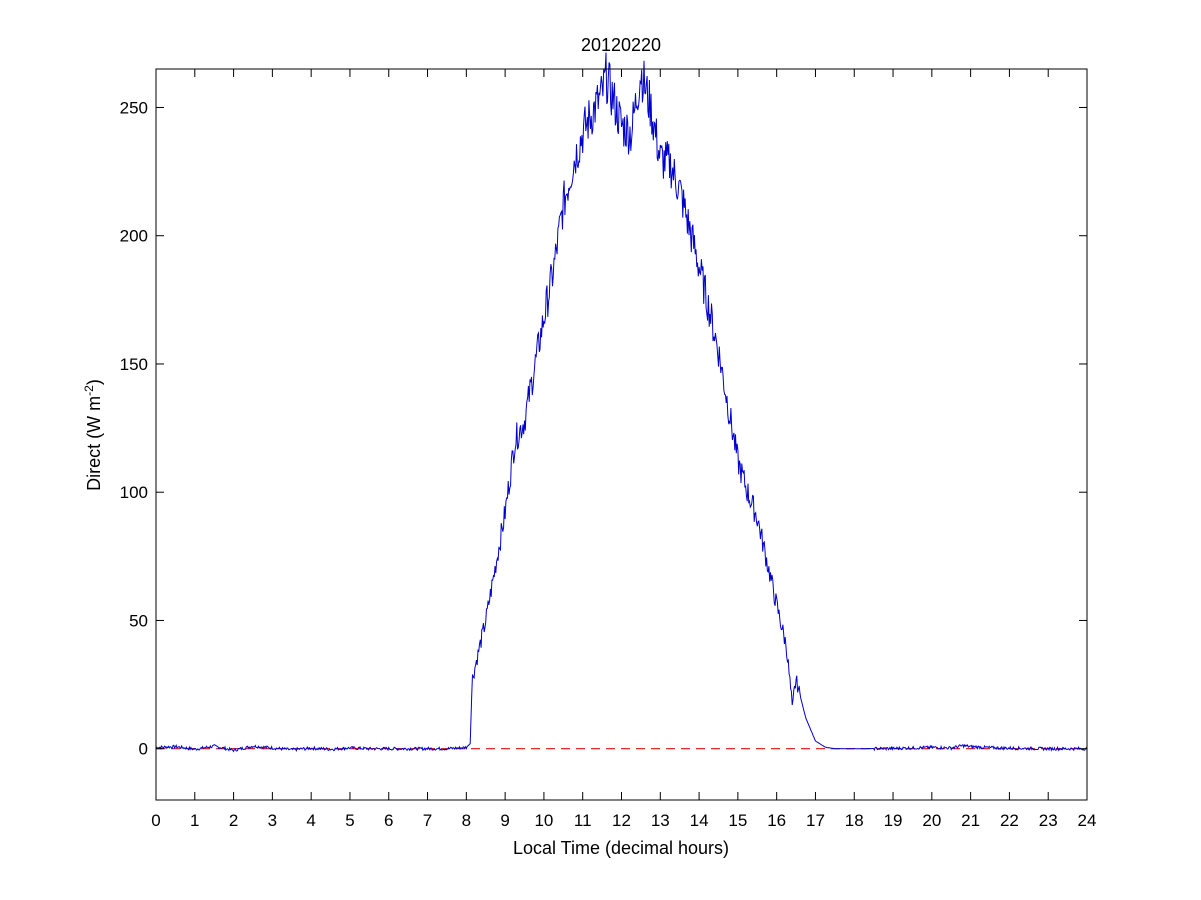  I want to click on x-tick-label: 6, so click(388, 820).